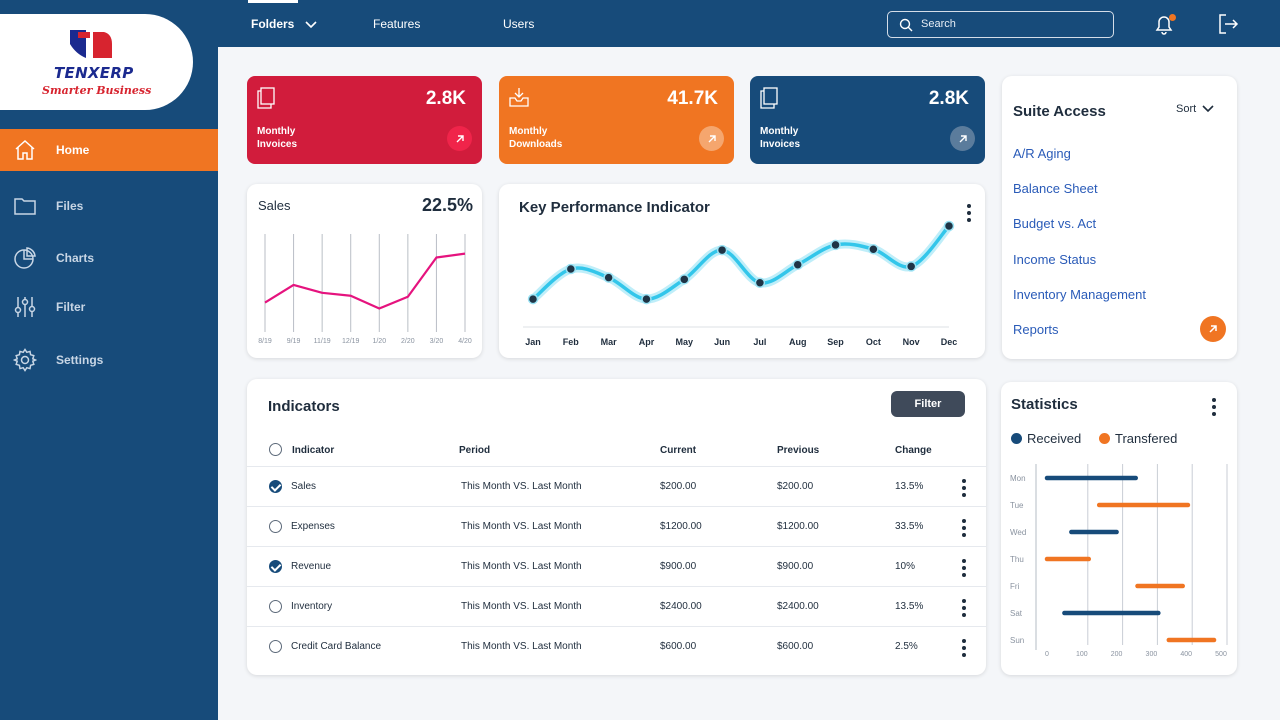  Describe the element at coordinates (1186, 654) in the screenshot. I see `stats-x-tick-label: 400` at that location.